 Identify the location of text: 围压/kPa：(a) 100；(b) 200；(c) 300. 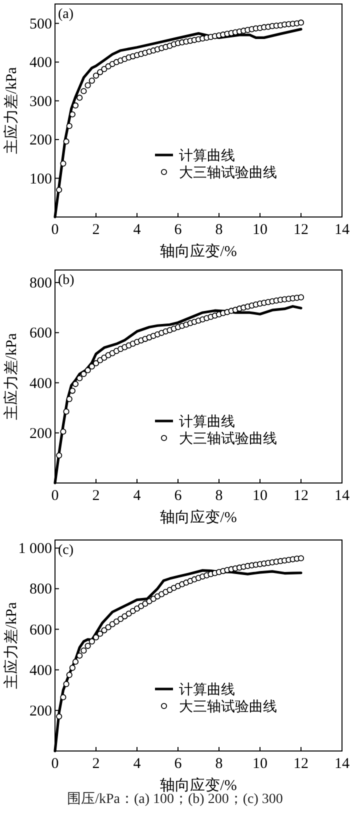
(175, 799).